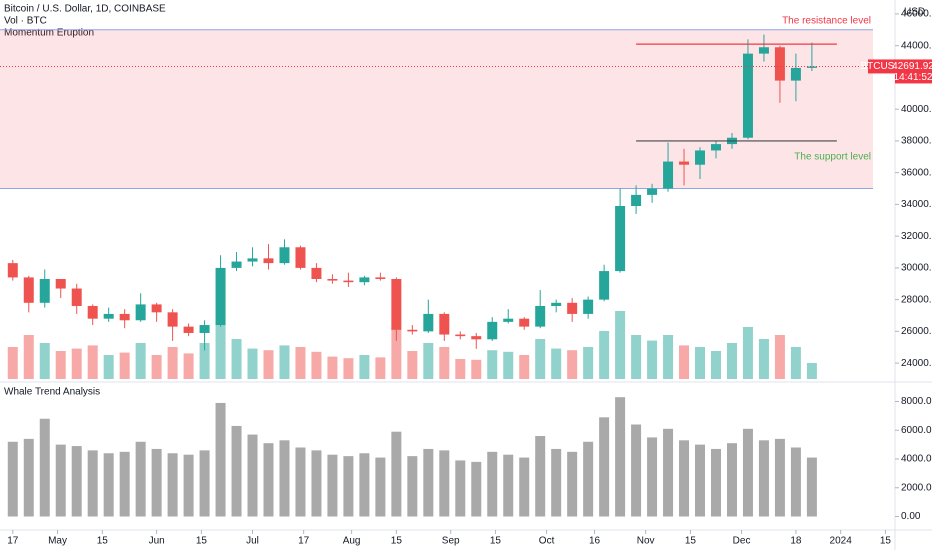  What do you see at coordinates (826, 20) in the screenshot?
I see `annotation: The resistance level` at bounding box center [826, 20].